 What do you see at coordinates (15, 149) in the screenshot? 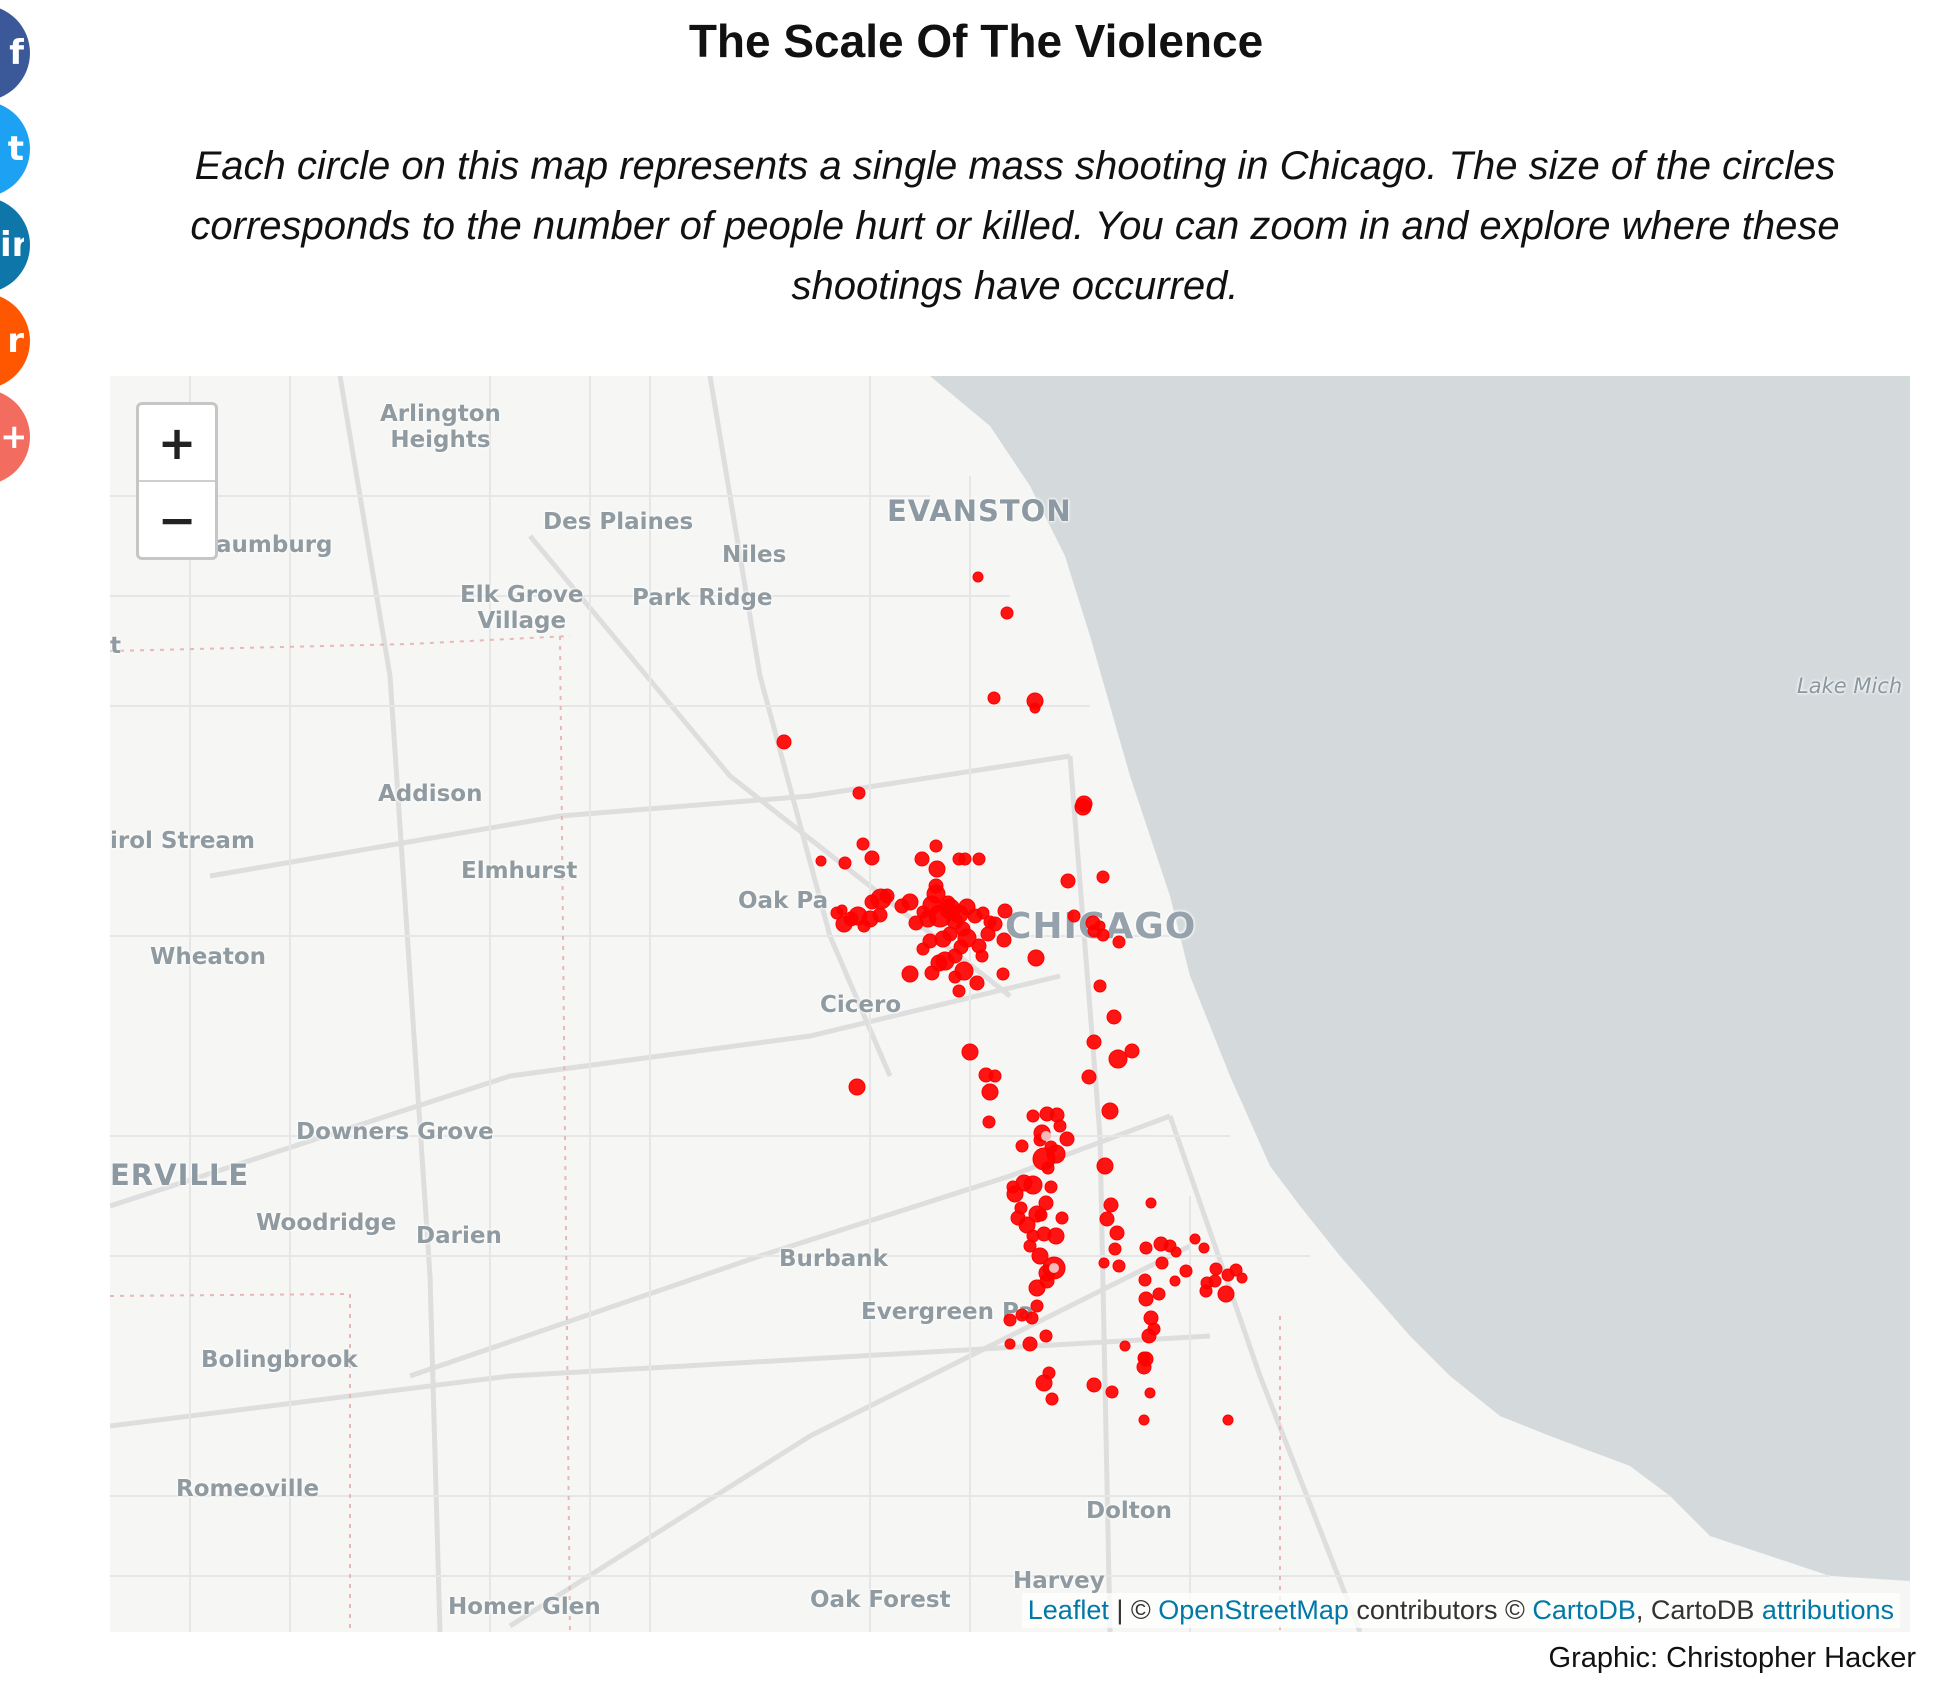
I see `twitter-share-button: t` at bounding box center [15, 149].